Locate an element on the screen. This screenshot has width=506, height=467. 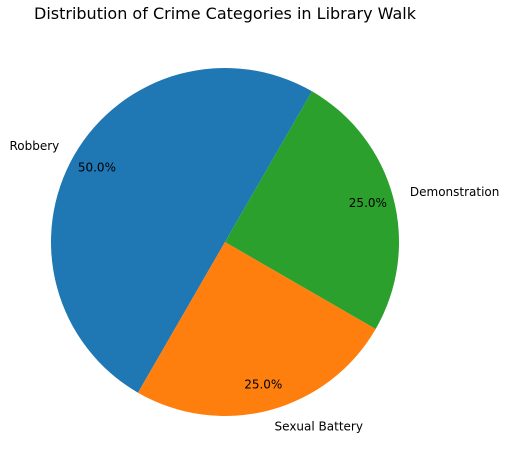
slice-label-sexual-battery: Sexual Battery is located at coordinates (319, 426).